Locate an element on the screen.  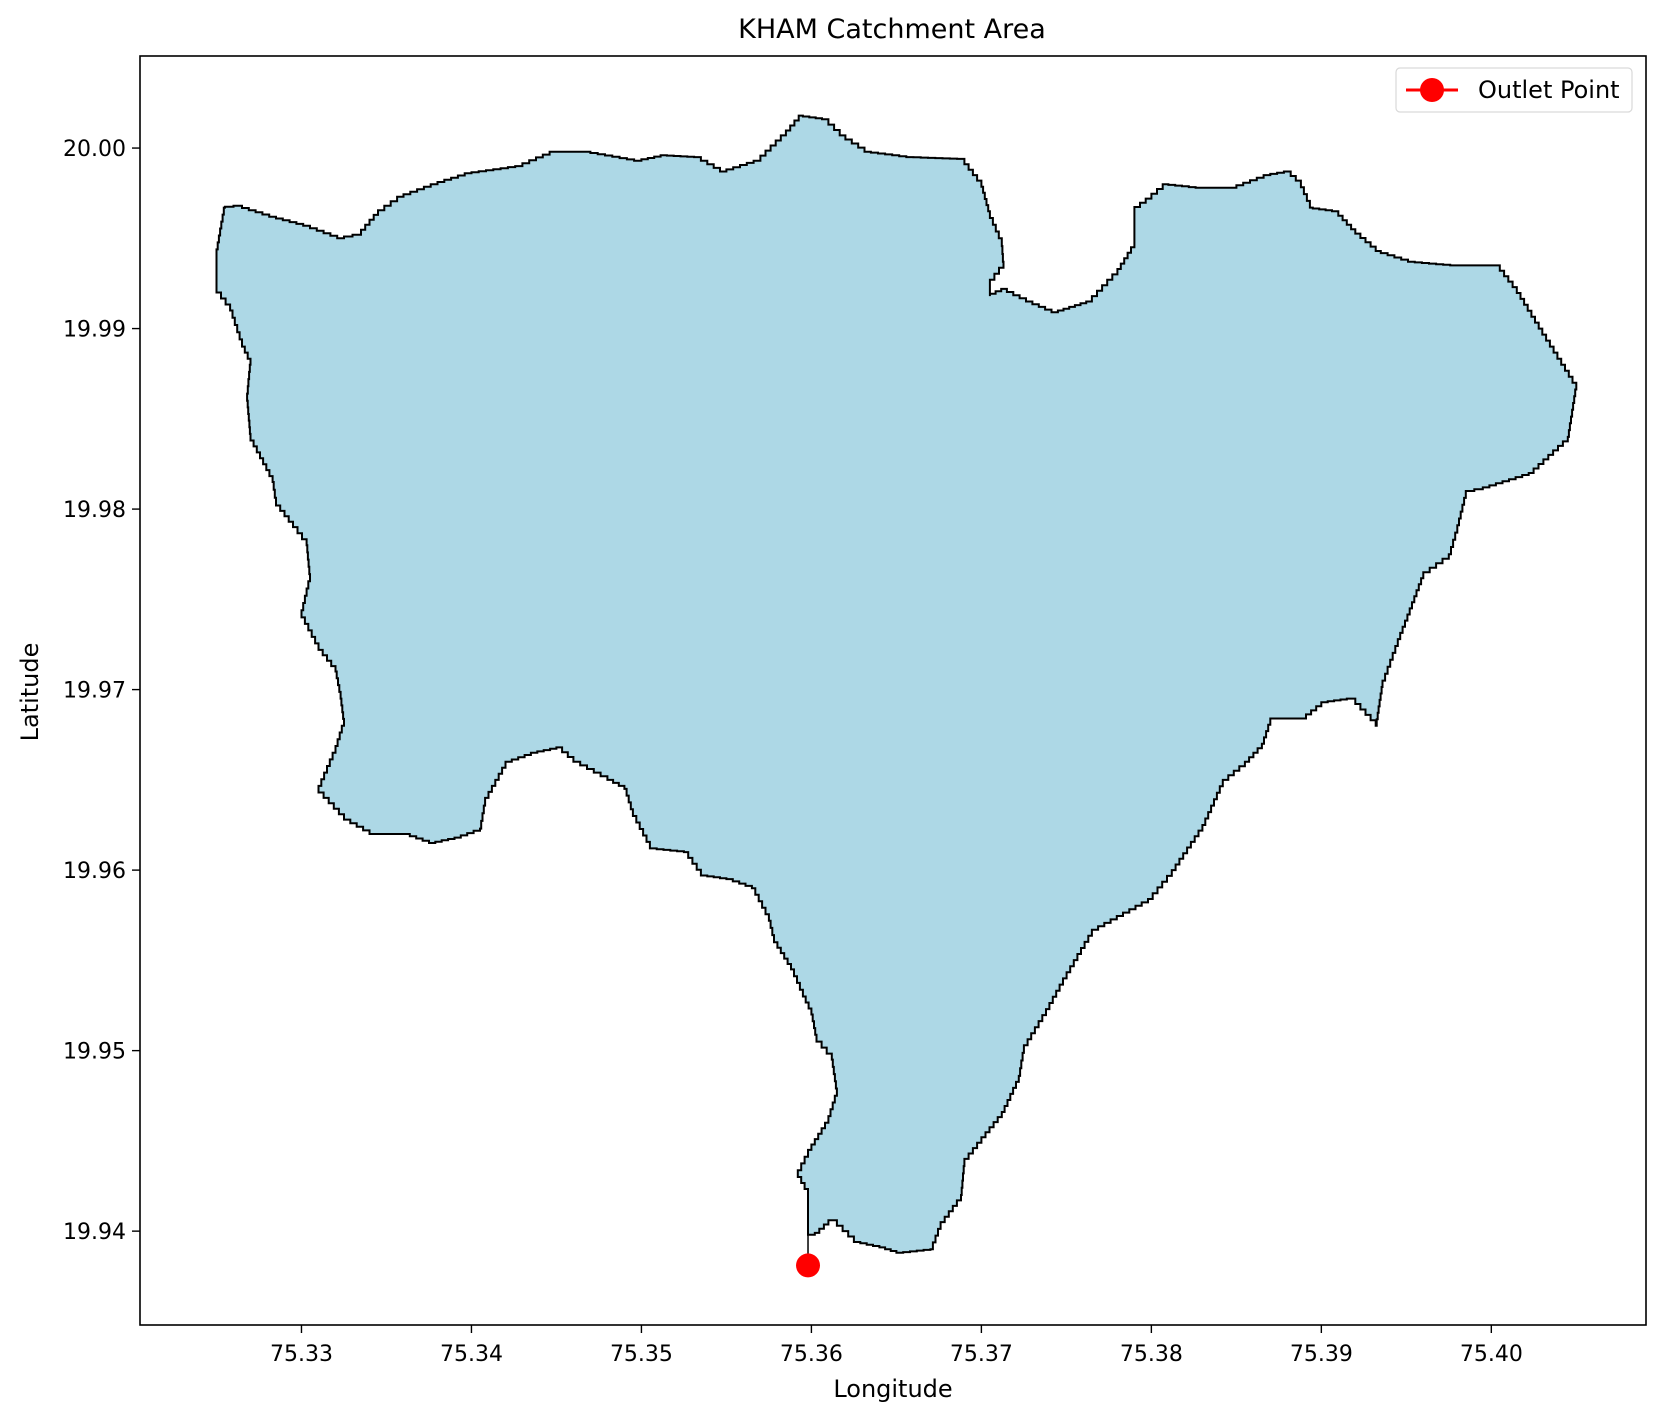
y-tick-label: 19.98 is located at coordinates (94, 510).